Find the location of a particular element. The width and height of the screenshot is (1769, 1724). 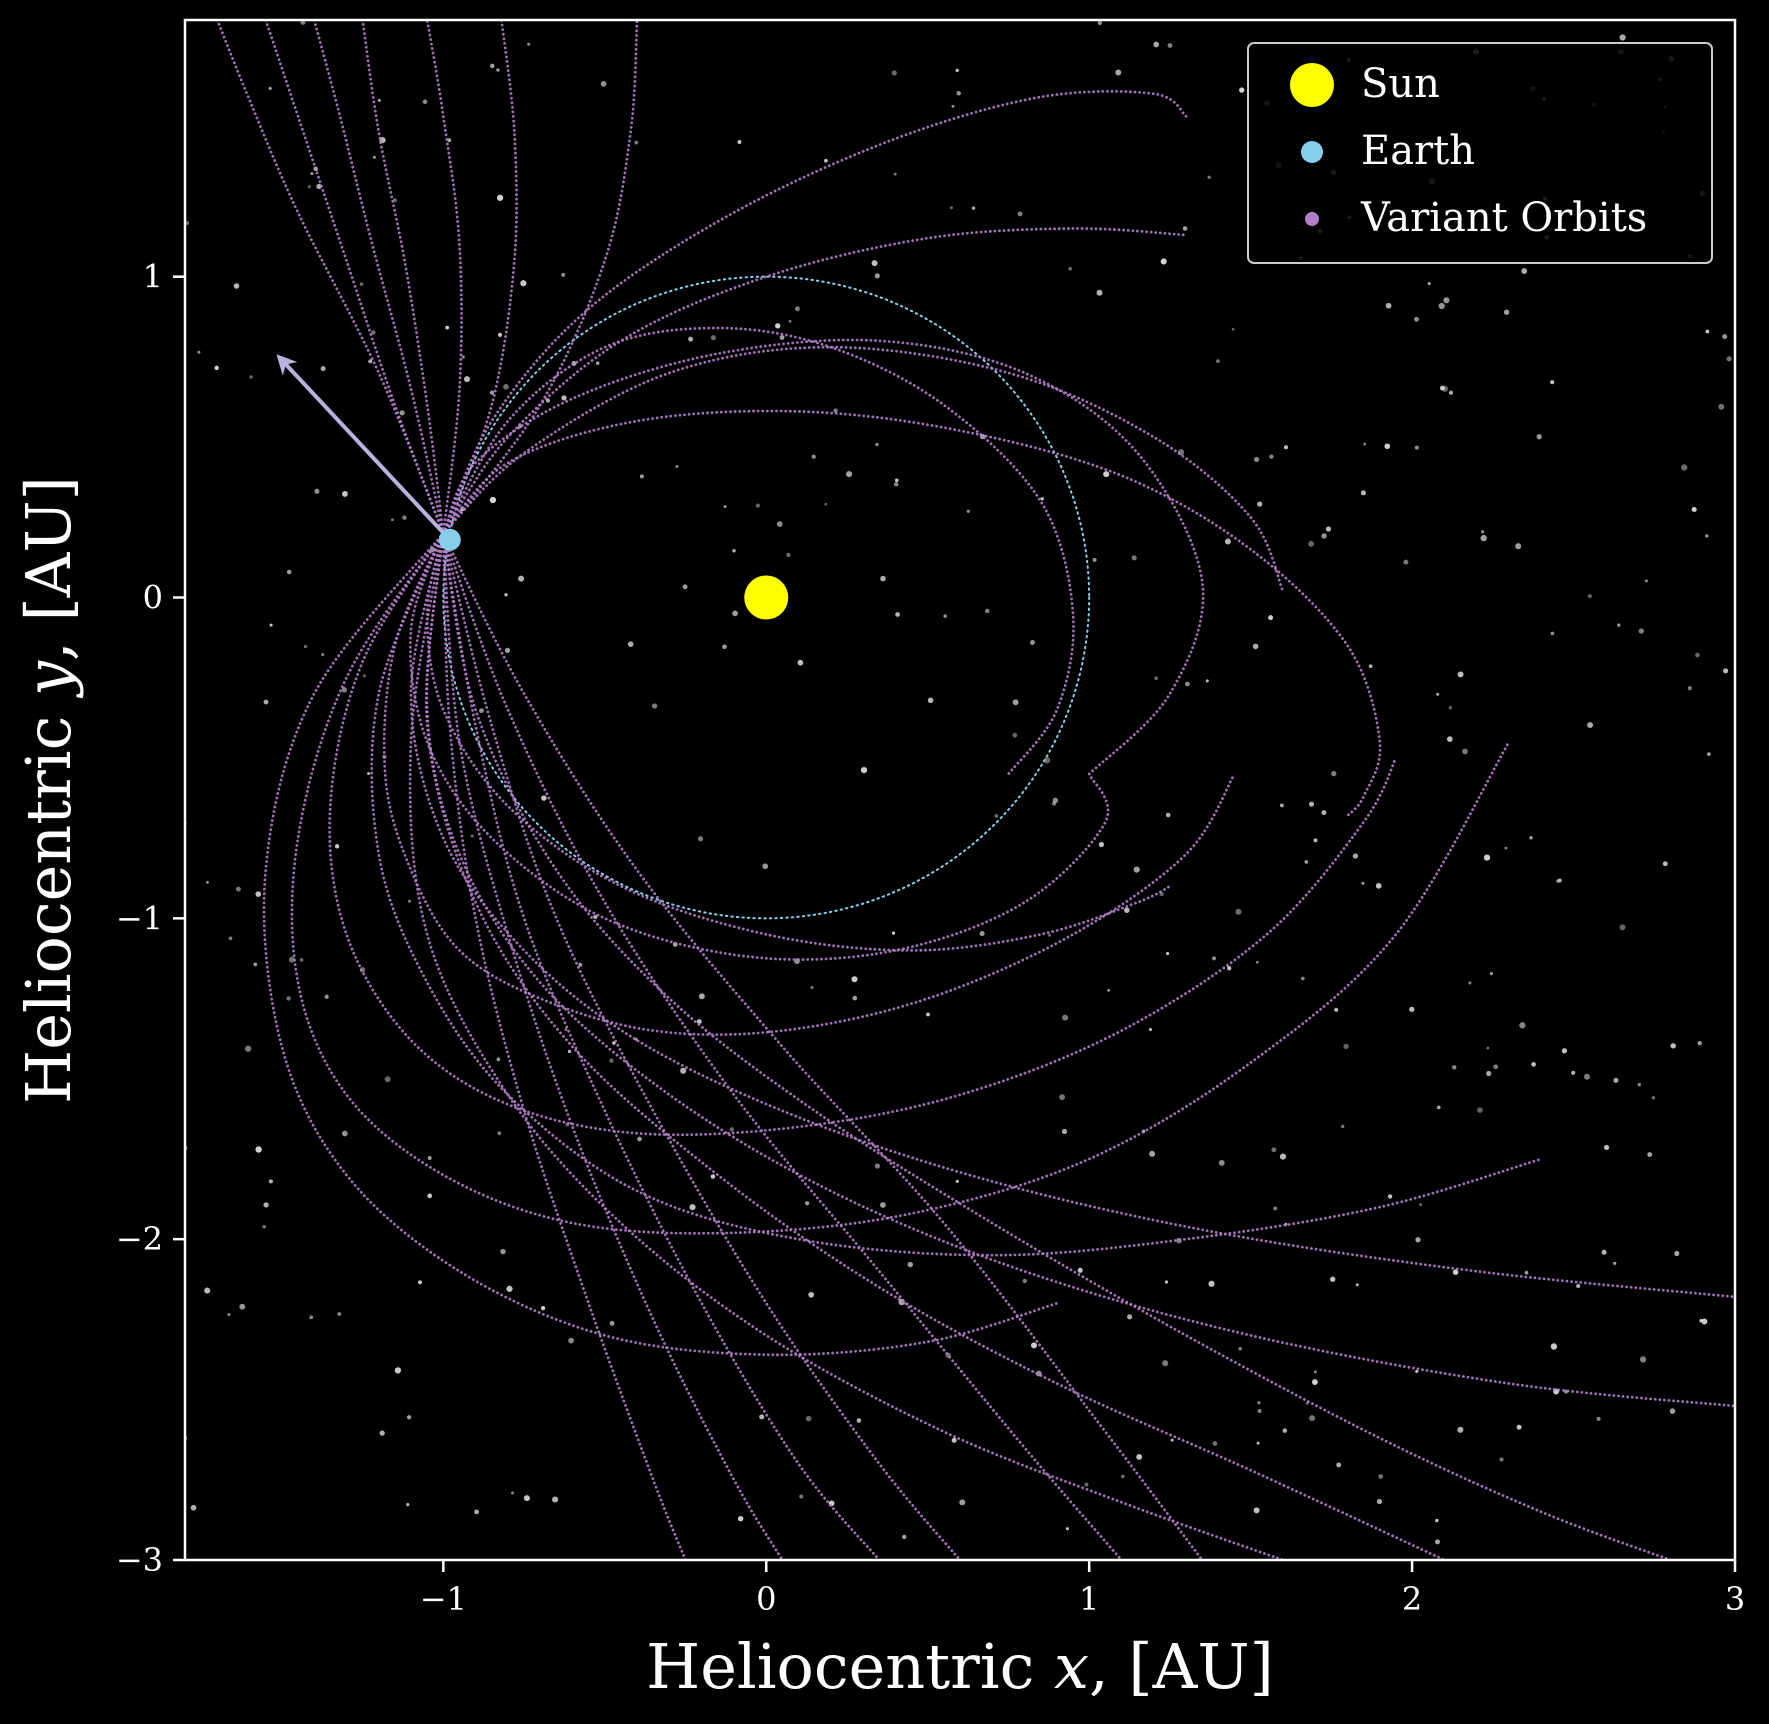

earth-orbit-ring is located at coordinates (766, 597).